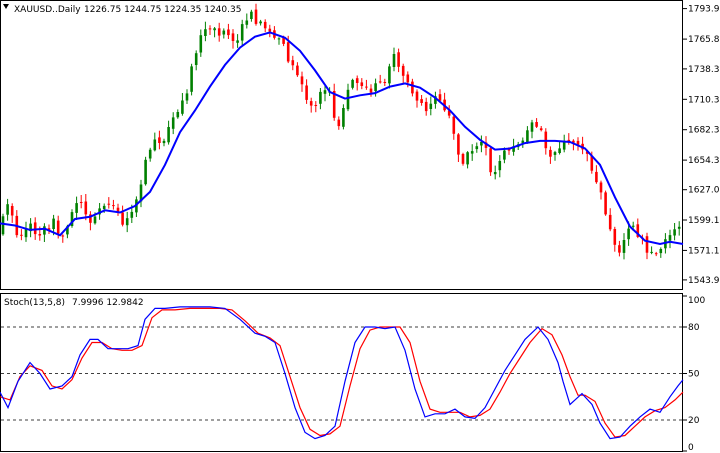 The image size is (720, 453). I want to click on price-tick-label: 1543.90, so click(704, 281).